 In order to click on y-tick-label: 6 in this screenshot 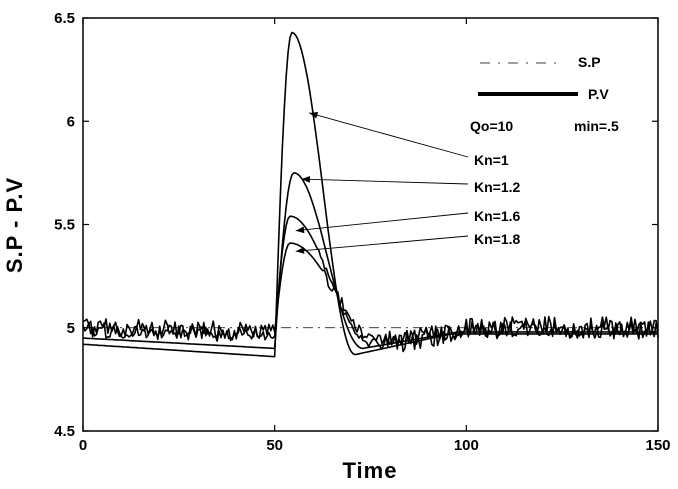, I will do `click(71, 121)`.